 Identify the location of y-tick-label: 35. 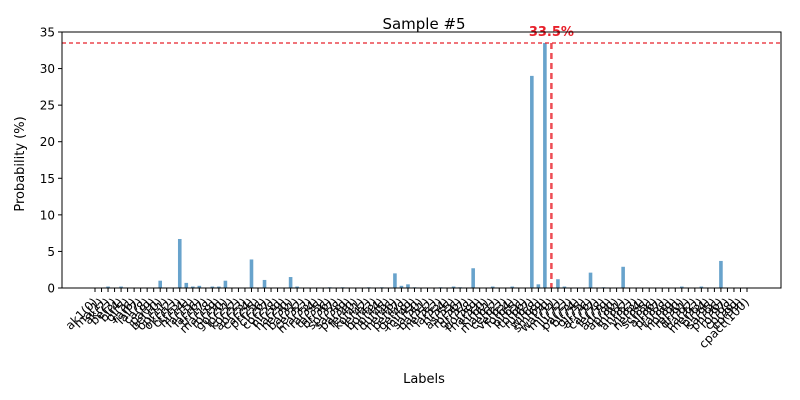
(47, 33).